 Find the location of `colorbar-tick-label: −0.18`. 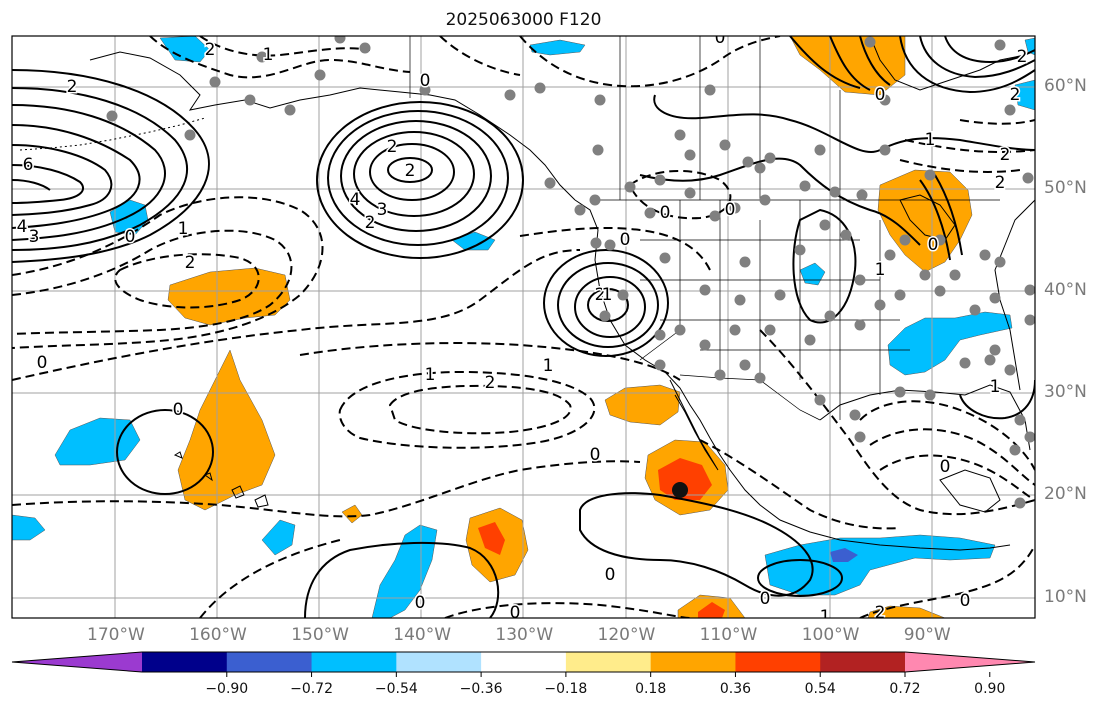

colorbar-tick-label: −0.18 is located at coordinates (566, 689).